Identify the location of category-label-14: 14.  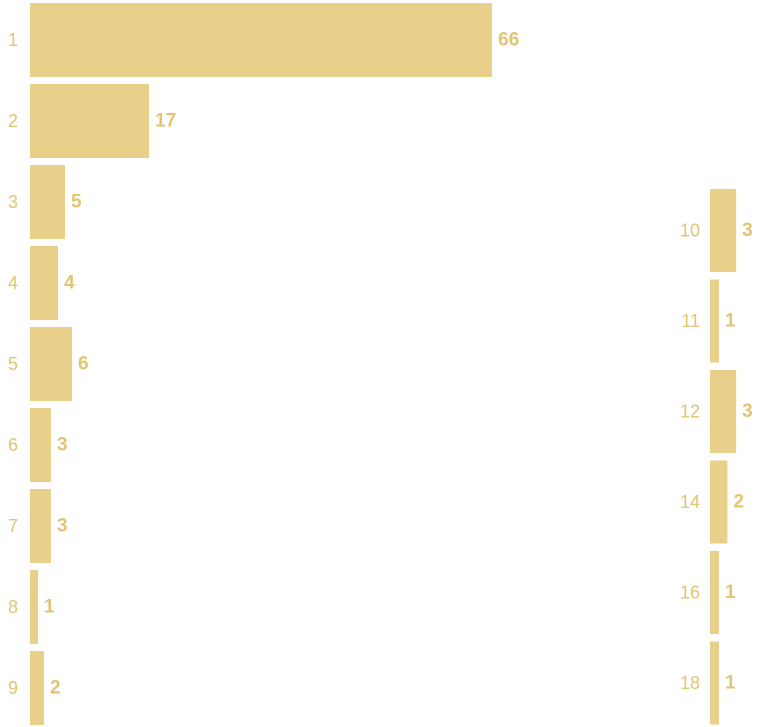
(690, 502).